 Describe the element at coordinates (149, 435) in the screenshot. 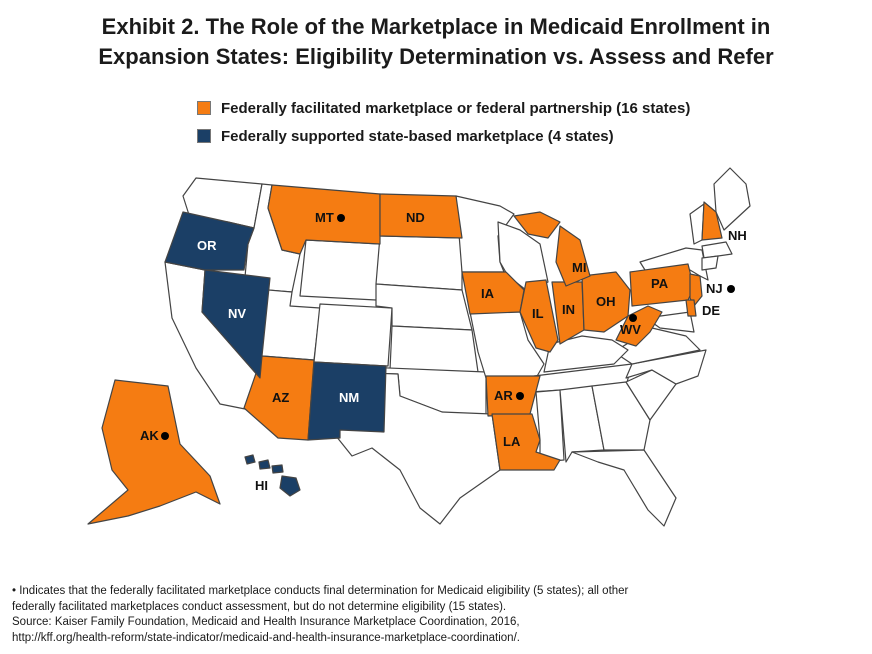

I see `label-ak: AK` at that location.